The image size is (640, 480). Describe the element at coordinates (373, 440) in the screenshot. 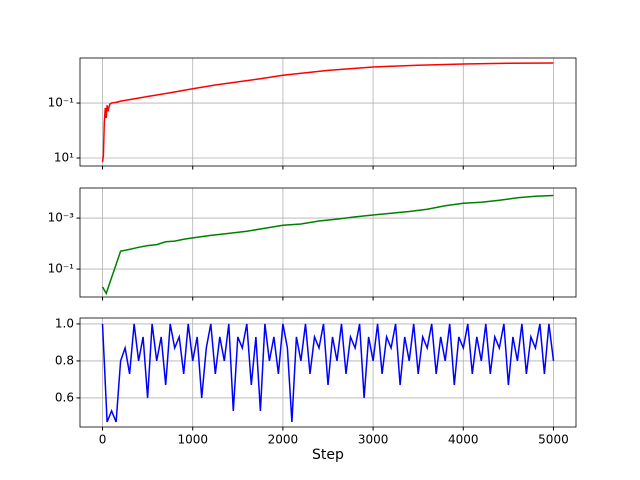

I see `x-tick-label: 3000` at that location.